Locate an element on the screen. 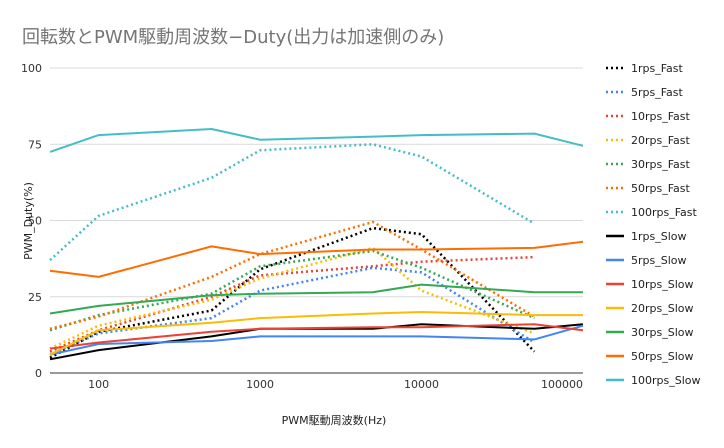 This screenshot has height=448, width=724. x-tick-label: 1000 is located at coordinates (260, 384).